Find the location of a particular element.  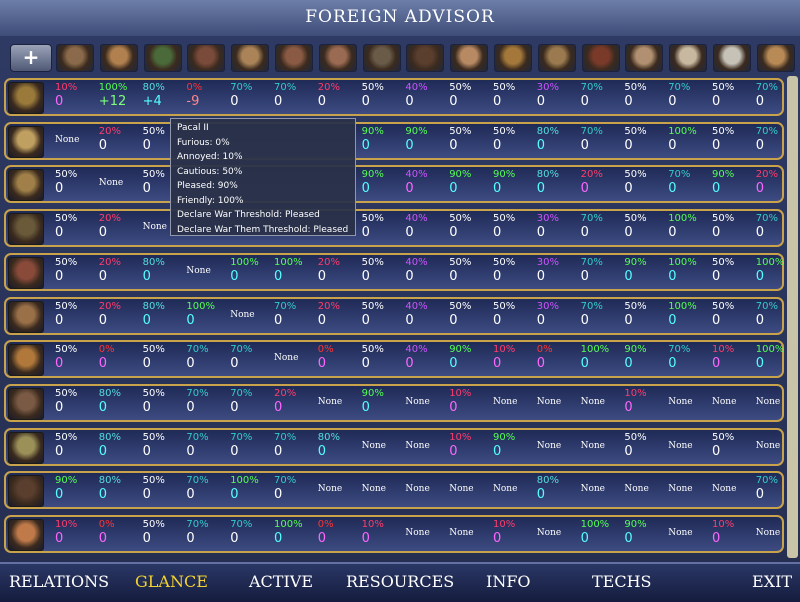

zoom-plus-button: + is located at coordinates (31, 58).